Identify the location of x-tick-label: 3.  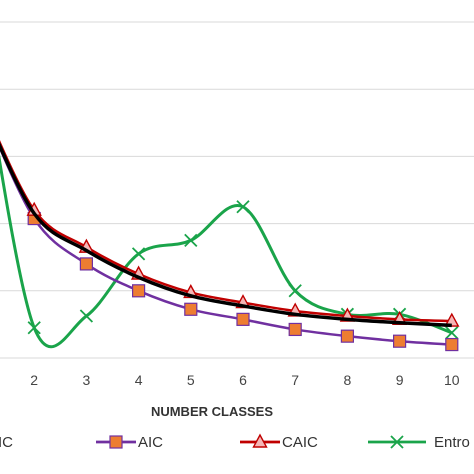
(87, 380).